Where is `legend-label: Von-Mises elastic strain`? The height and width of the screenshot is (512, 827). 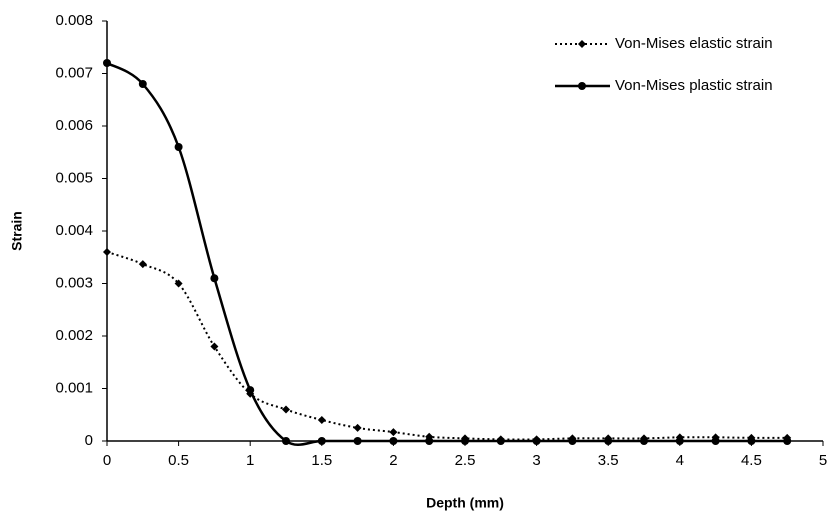
legend-label: Von-Mises elastic strain is located at coordinates (694, 43).